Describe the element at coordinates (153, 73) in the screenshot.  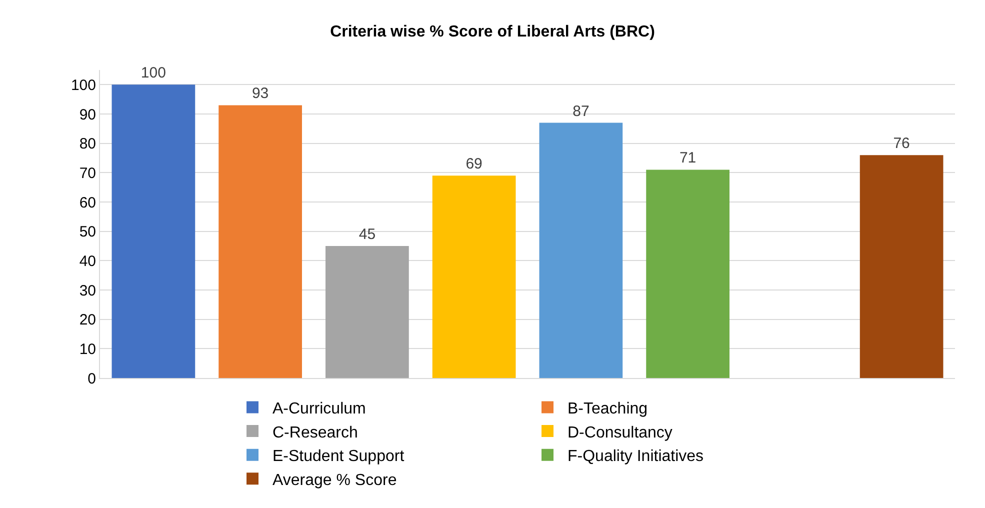
I see `data-label: 100` at that location.